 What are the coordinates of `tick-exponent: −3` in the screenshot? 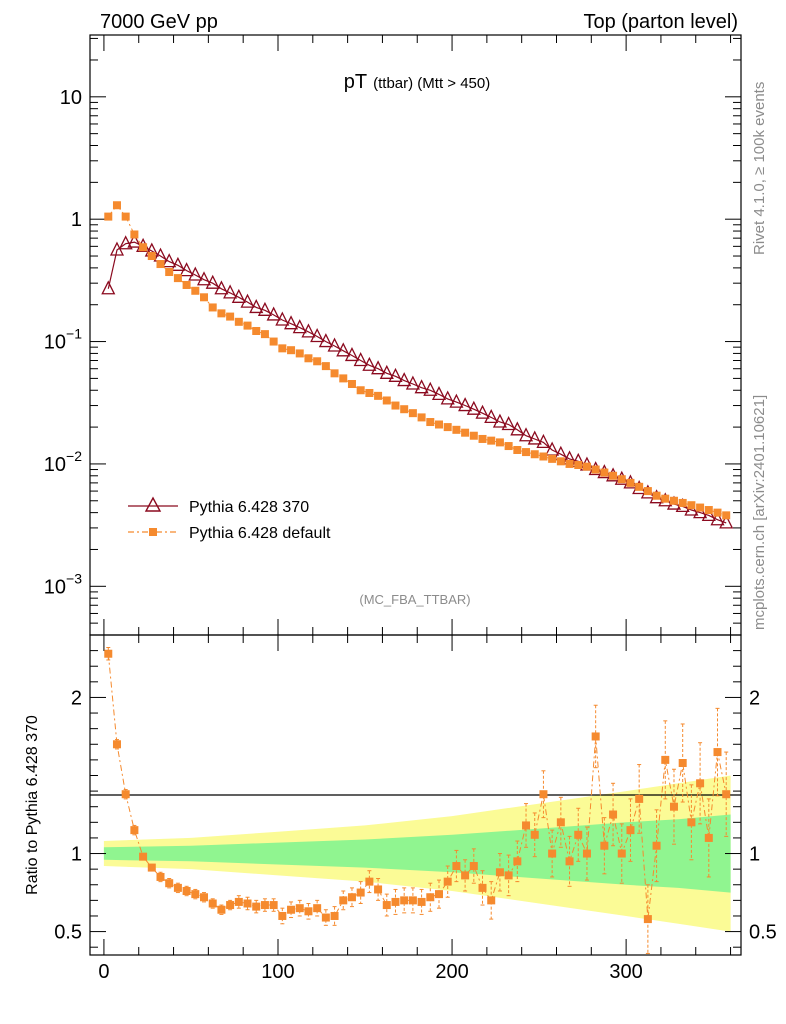 It's located at (74, 578).